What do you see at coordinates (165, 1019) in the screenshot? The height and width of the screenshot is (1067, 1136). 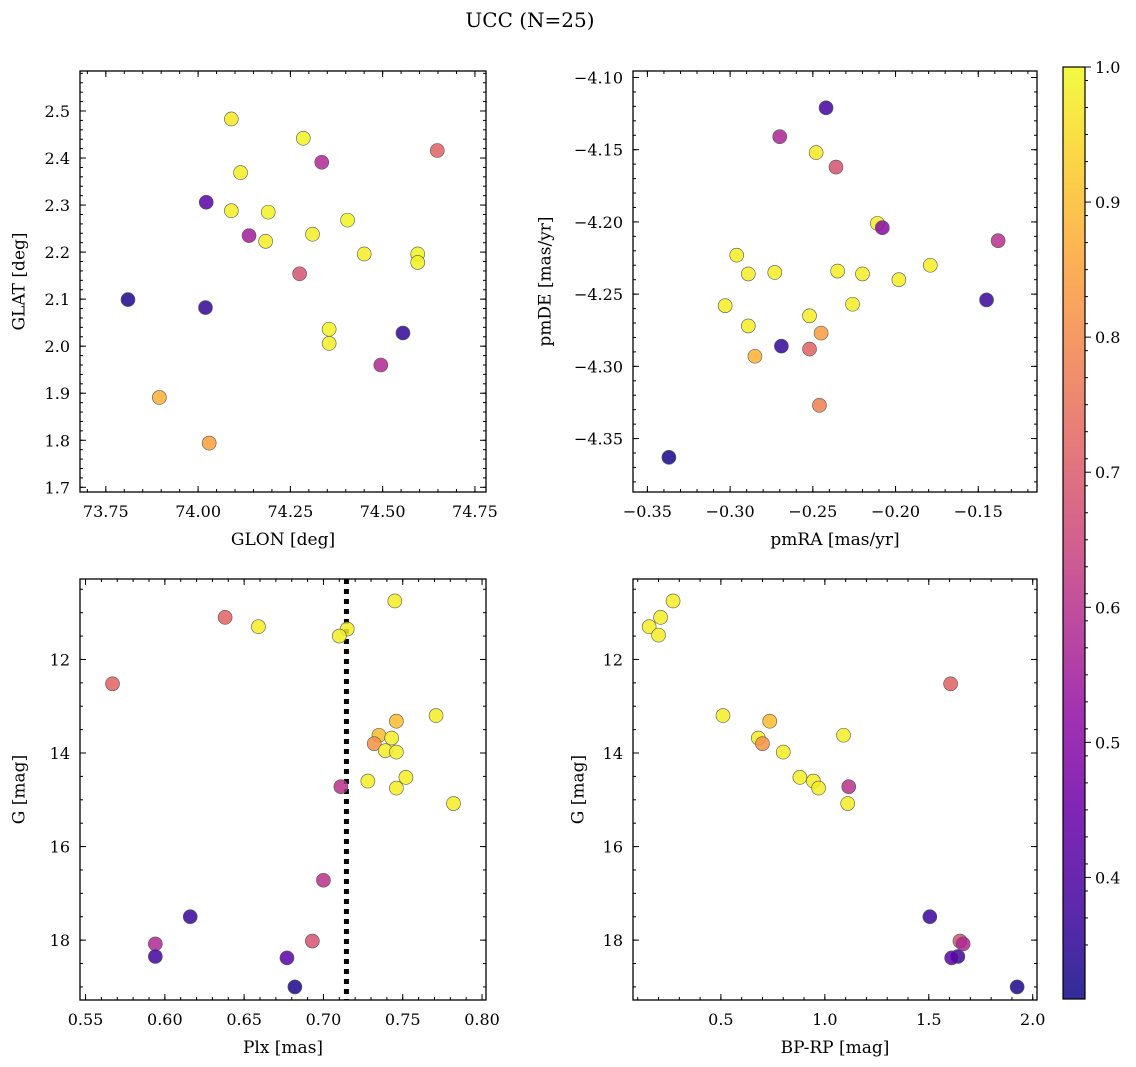 I see `x-tick-label: 0.60` at bounding box center [165, 1019].